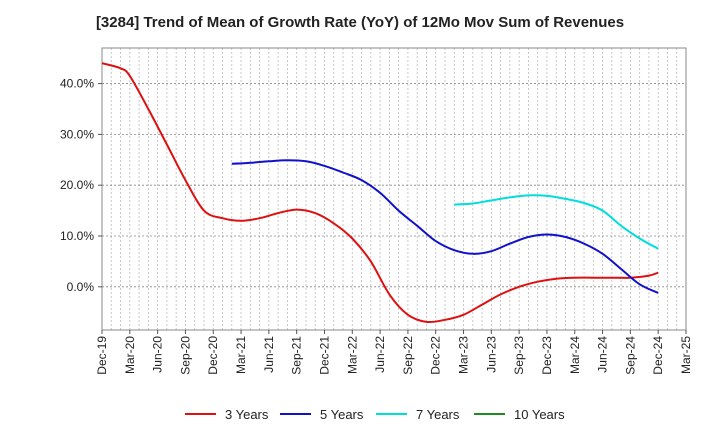 The image size is (720, 440). What do you see at coordinates (213, 355) in the screenshot?
I see `x-tick-label: Dec-20` at bounding box center [213, 355].